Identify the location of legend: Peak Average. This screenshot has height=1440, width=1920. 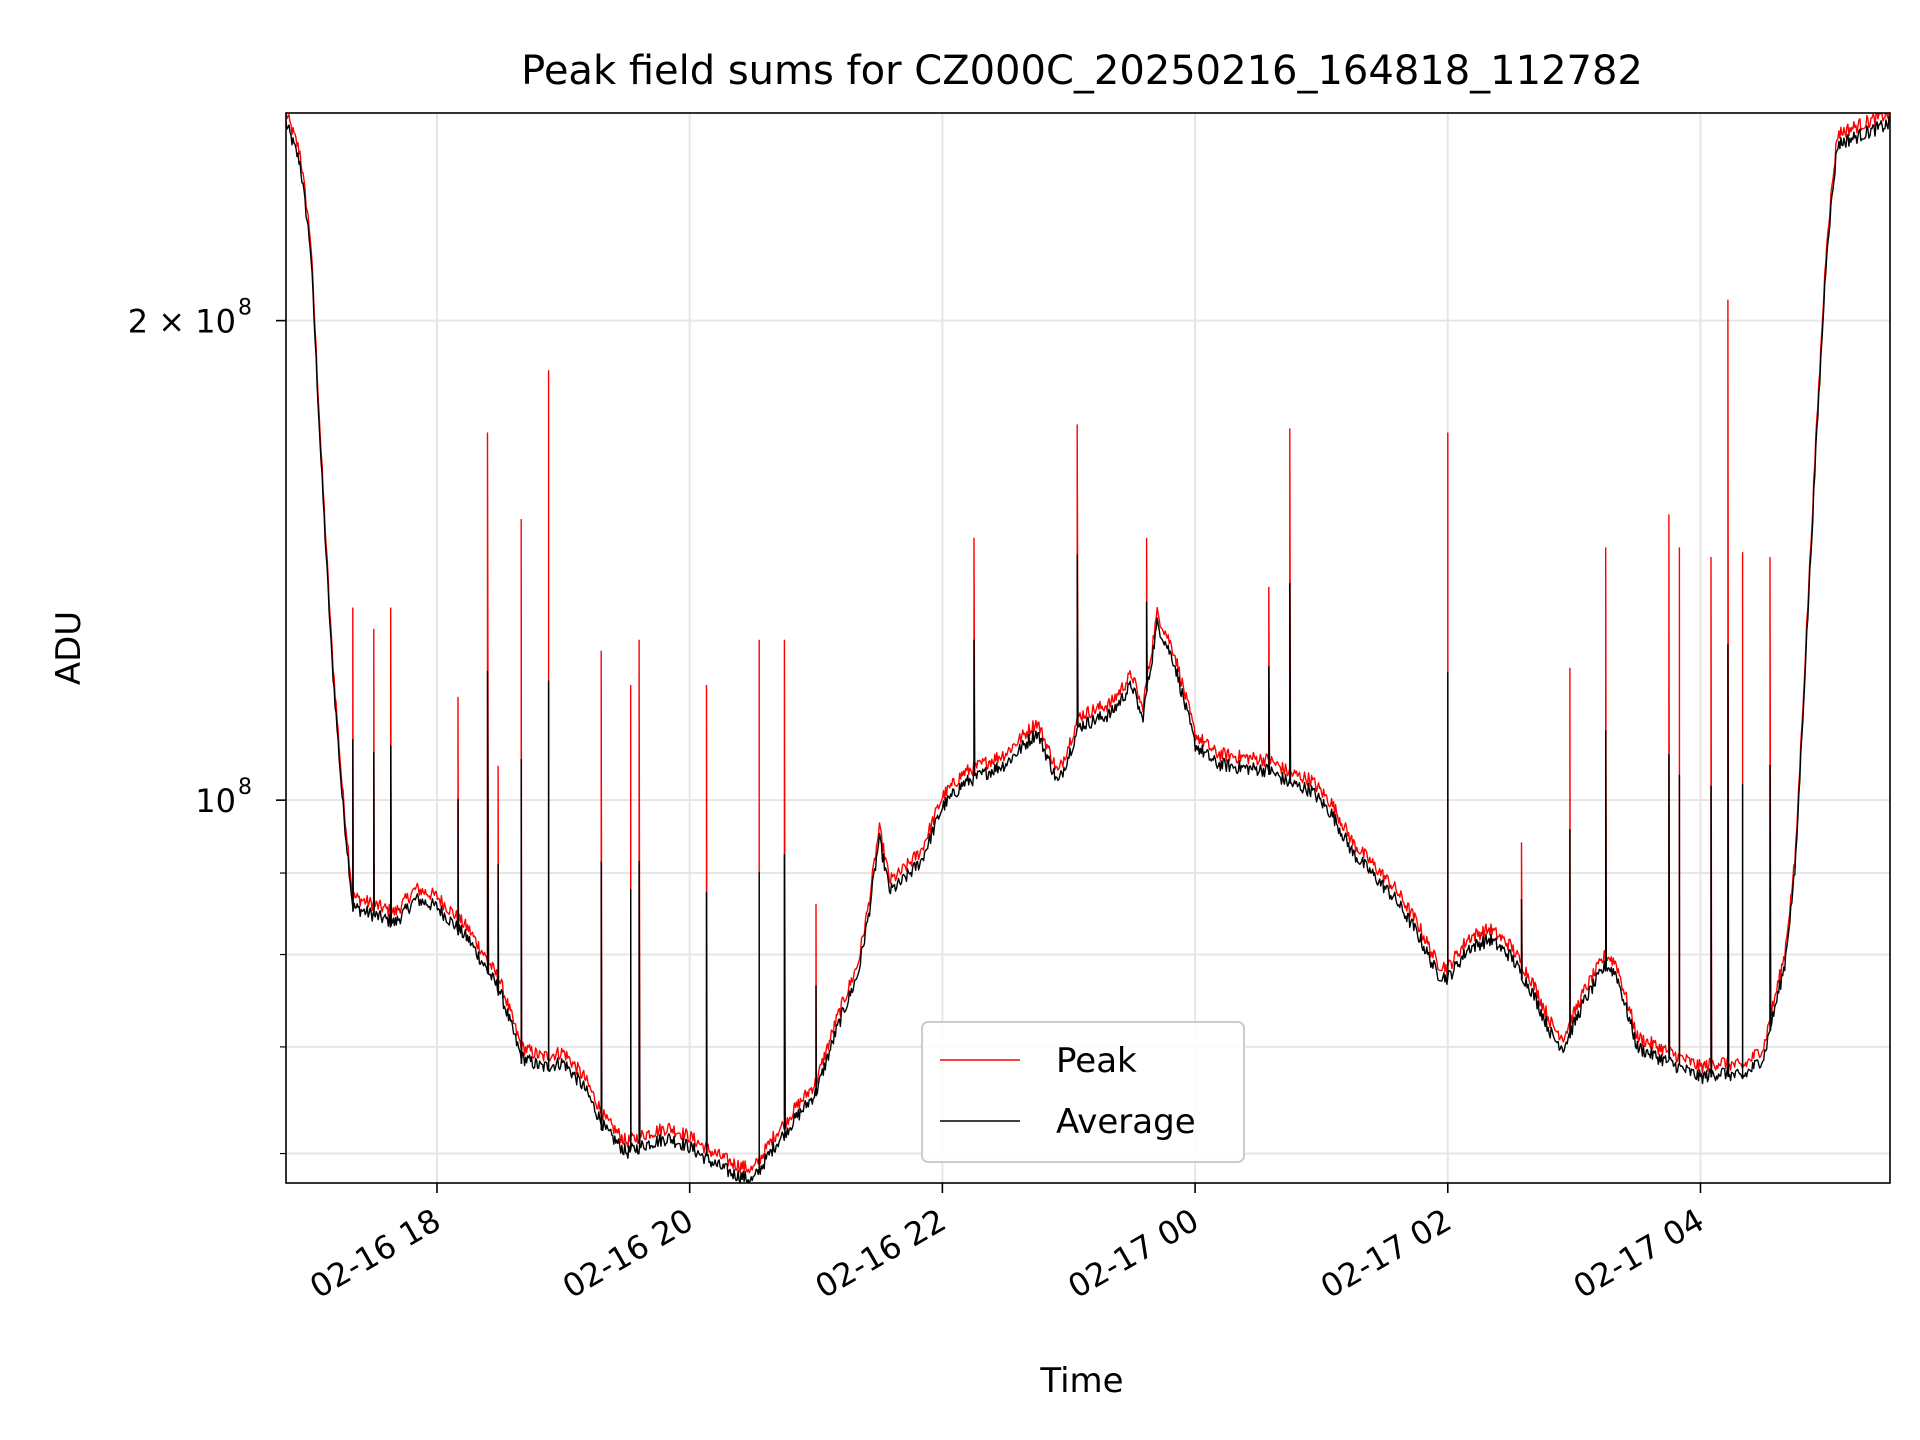
(1083, 1092).